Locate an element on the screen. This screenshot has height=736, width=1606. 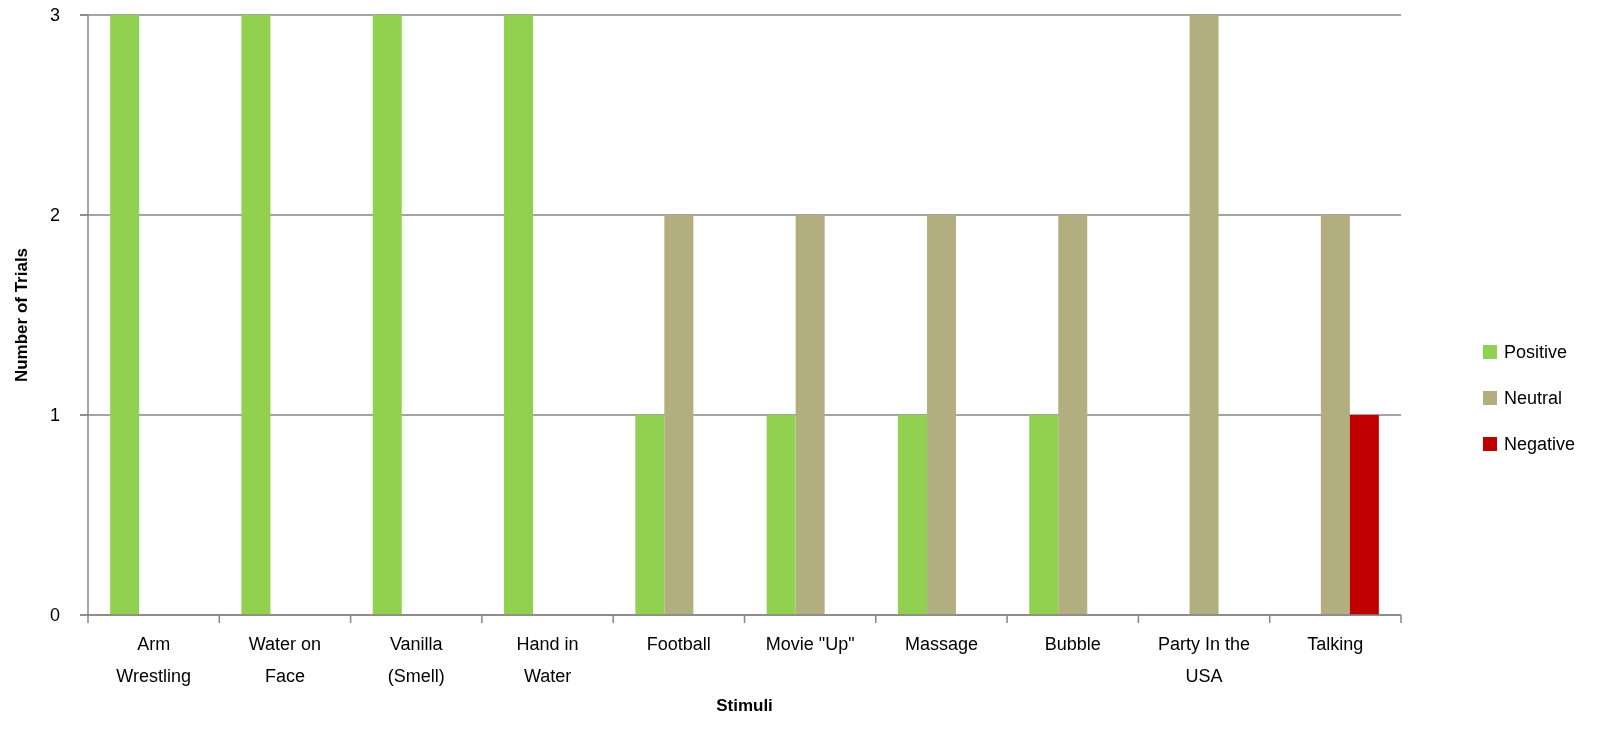
x-tick-label: Talking is located at coordinates (1335, 644).